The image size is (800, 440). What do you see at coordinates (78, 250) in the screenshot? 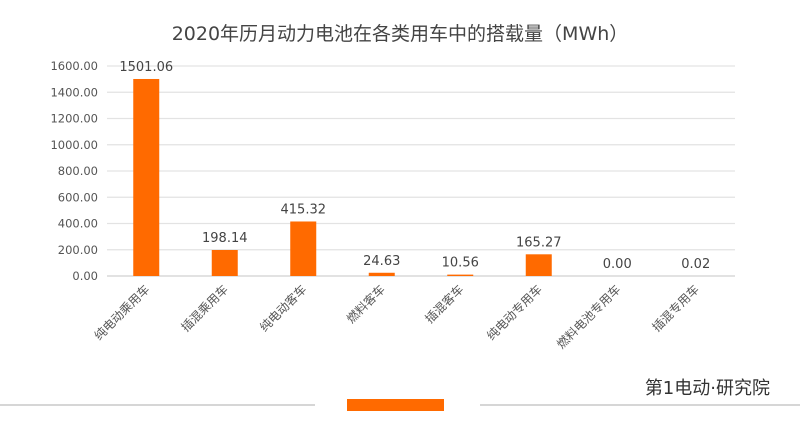
I see `y-tick-label: 200.00` at bounding box center [78, 250].